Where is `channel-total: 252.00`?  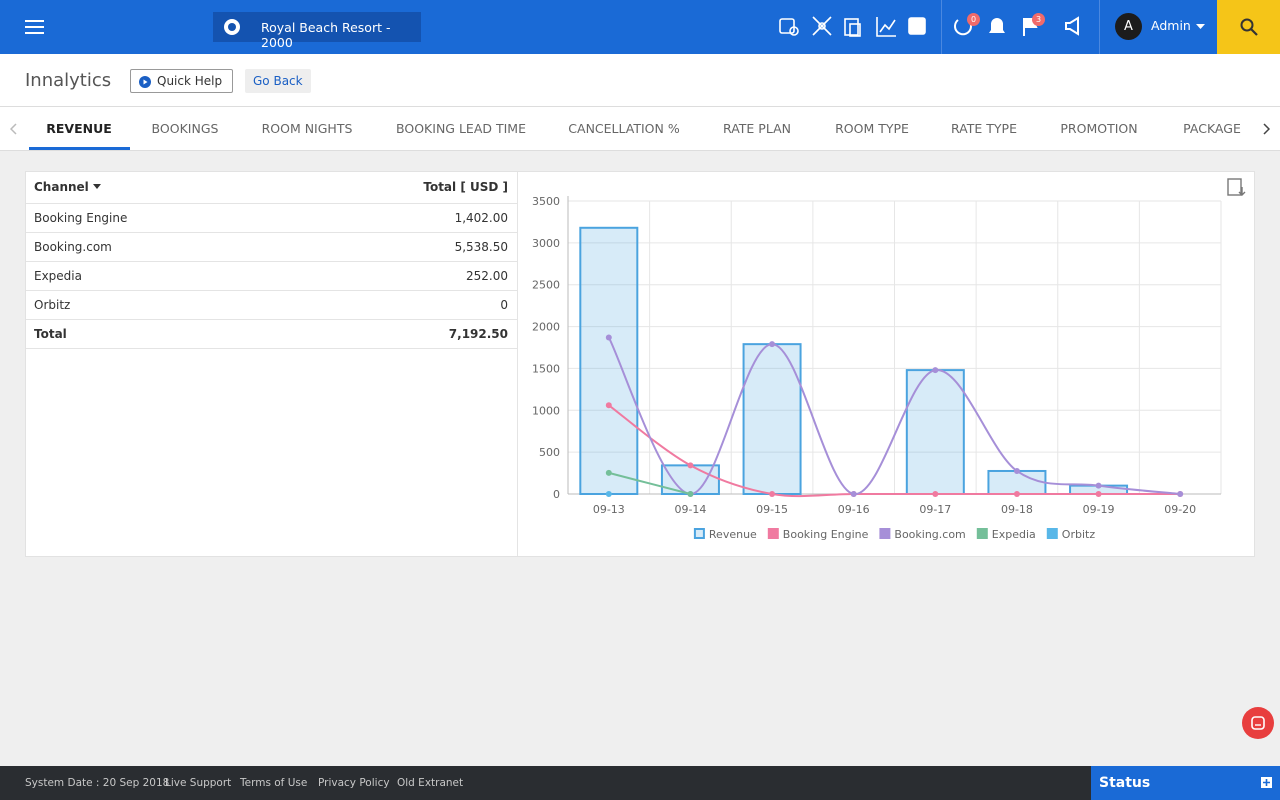 channel-total: 252.00 is located at coordinates (487, 276).